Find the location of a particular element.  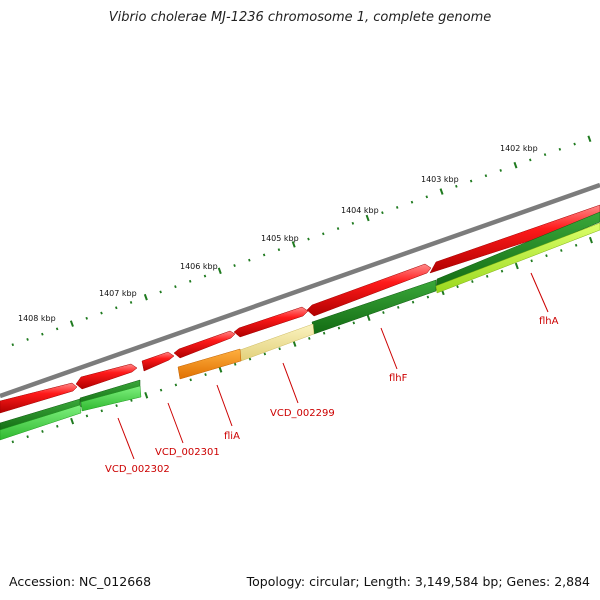

kbp-label-1406: 1406 kbp is located at coordinates (199, 266).